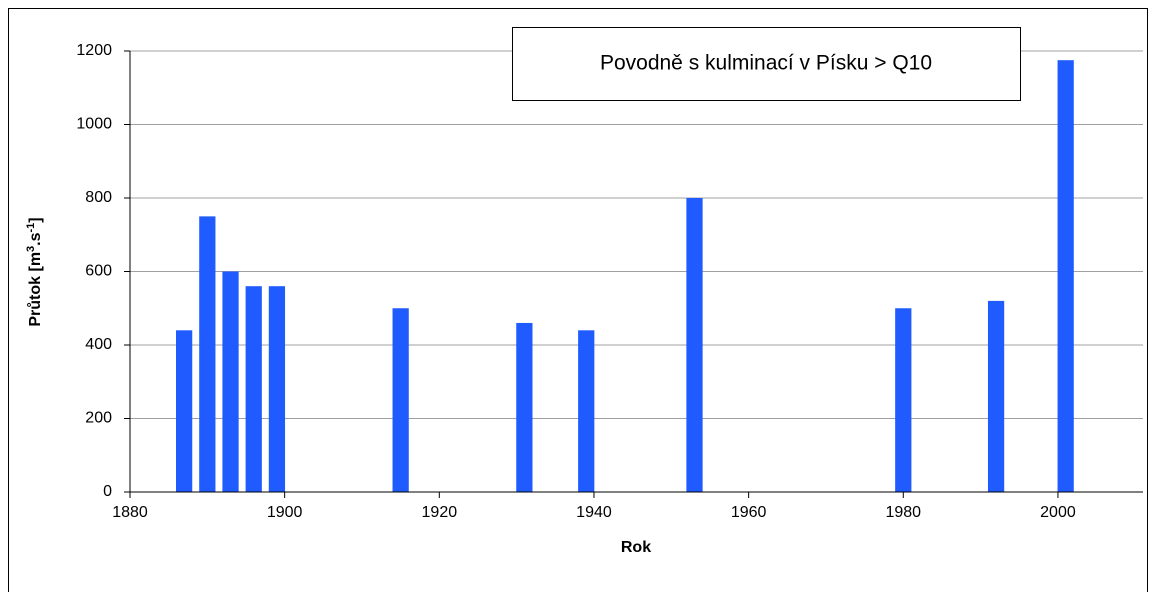  I want to click on x-tick-label: 2000, so click(1058, 512).